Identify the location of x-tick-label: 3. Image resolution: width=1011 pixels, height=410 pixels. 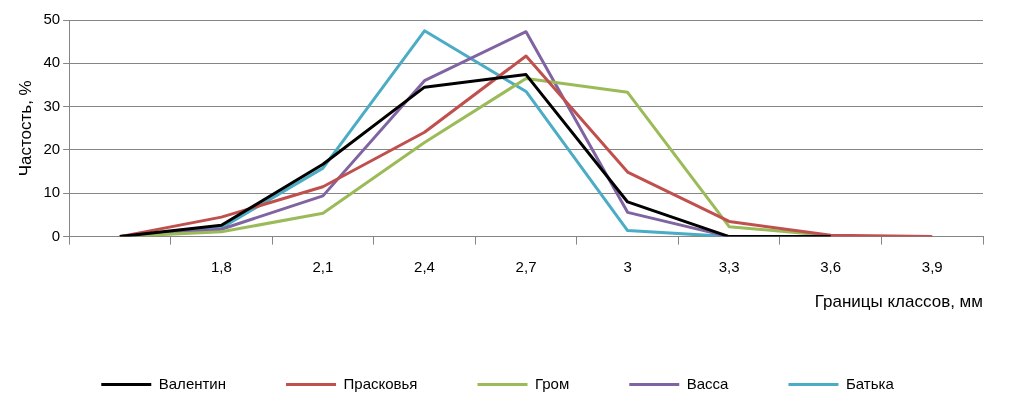
(627, 266).